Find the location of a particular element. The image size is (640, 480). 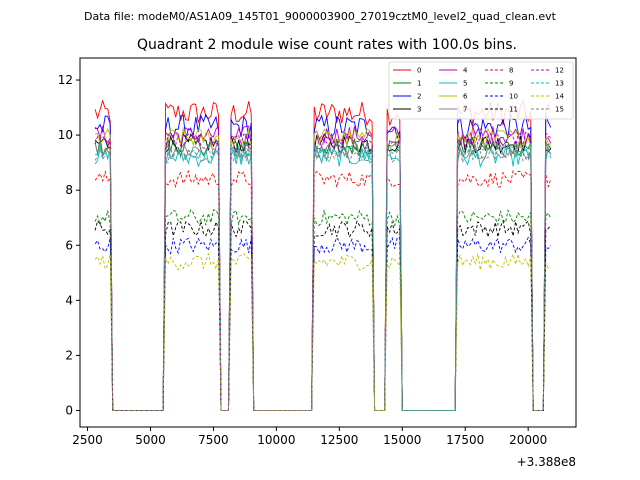

legend-label-11: 11 is located at coordinates (513, 110).